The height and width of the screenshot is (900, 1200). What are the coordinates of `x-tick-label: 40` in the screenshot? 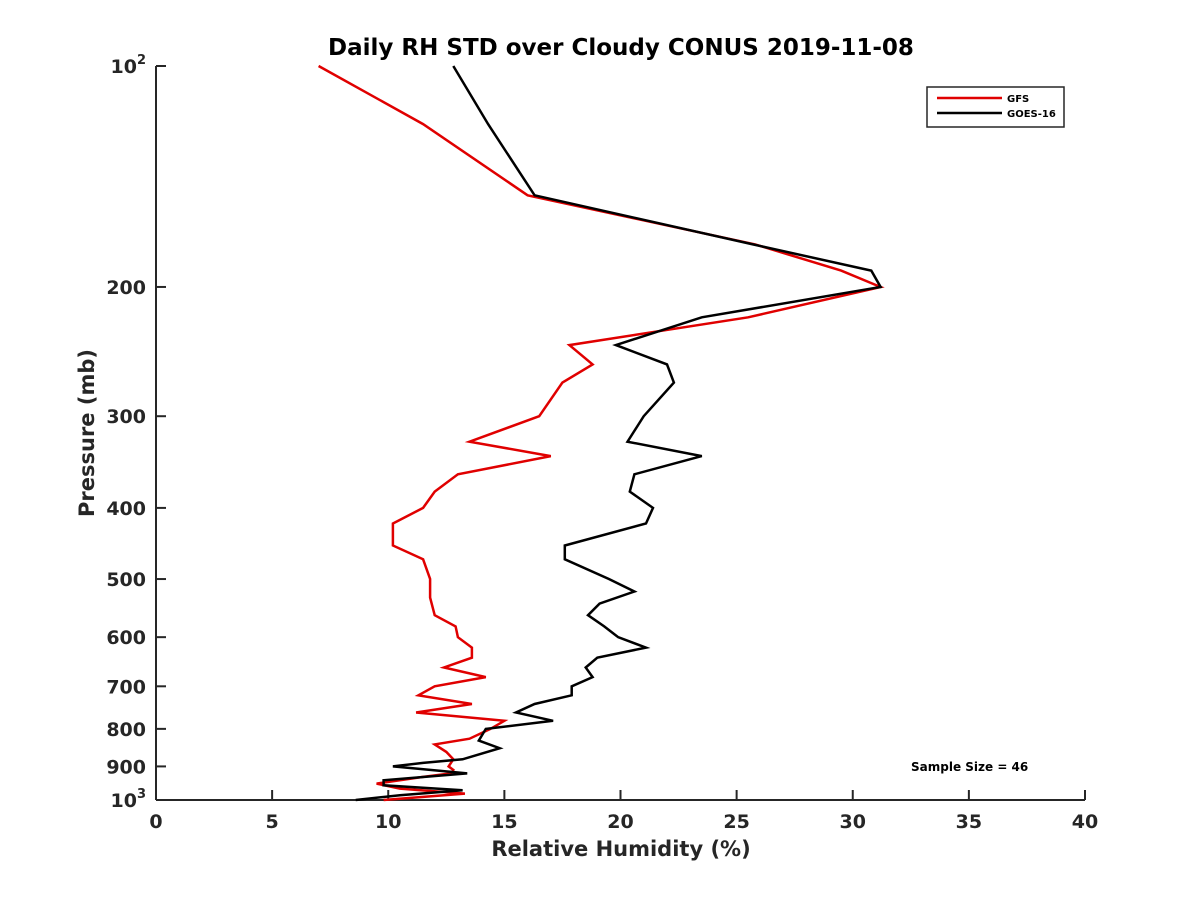 It's located at (1085, 822).